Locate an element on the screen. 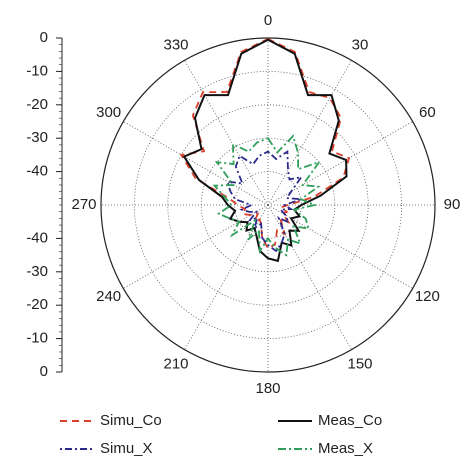 This screenshot has height=474, width=474. legend-label: Simu_Co is located at coordinates (131, 420).